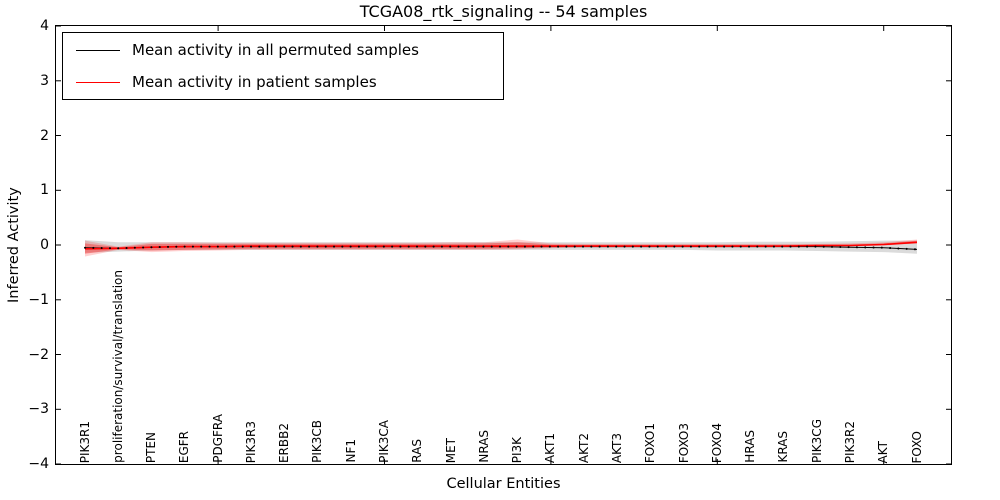 The height and width of the screenshot is (500, 1000). Describe the element at coordinates (883, 451) in the screenshot. I see `x-entity-label: AKT` at that location.